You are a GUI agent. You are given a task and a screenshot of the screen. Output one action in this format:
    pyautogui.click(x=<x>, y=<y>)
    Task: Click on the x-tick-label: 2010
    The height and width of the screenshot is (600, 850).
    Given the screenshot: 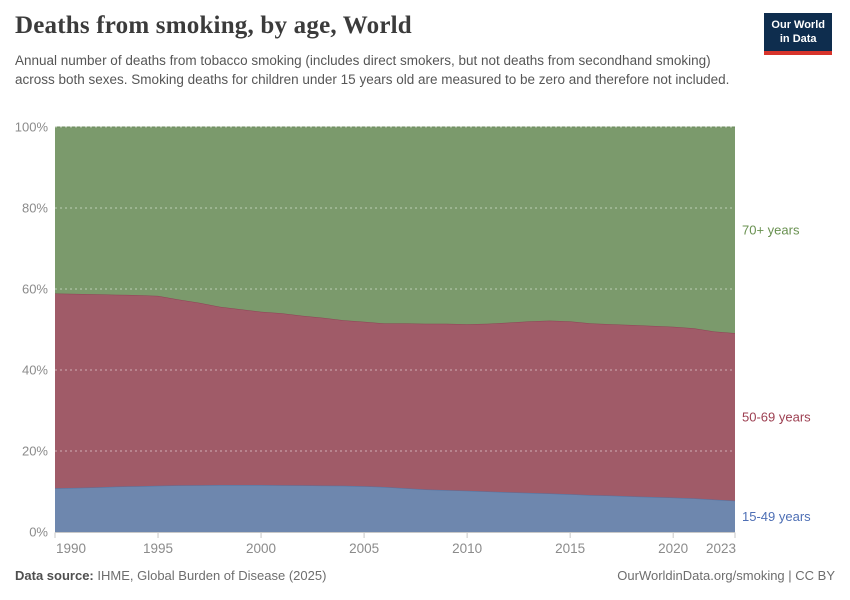 What is the action you would take?
    pyautogui.click(x=467, y=548)
    